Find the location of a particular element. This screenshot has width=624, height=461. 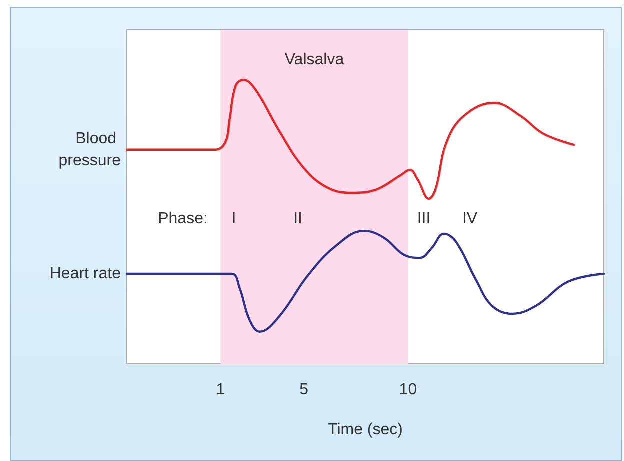

annotation: III is located at coordinates (424, 219).